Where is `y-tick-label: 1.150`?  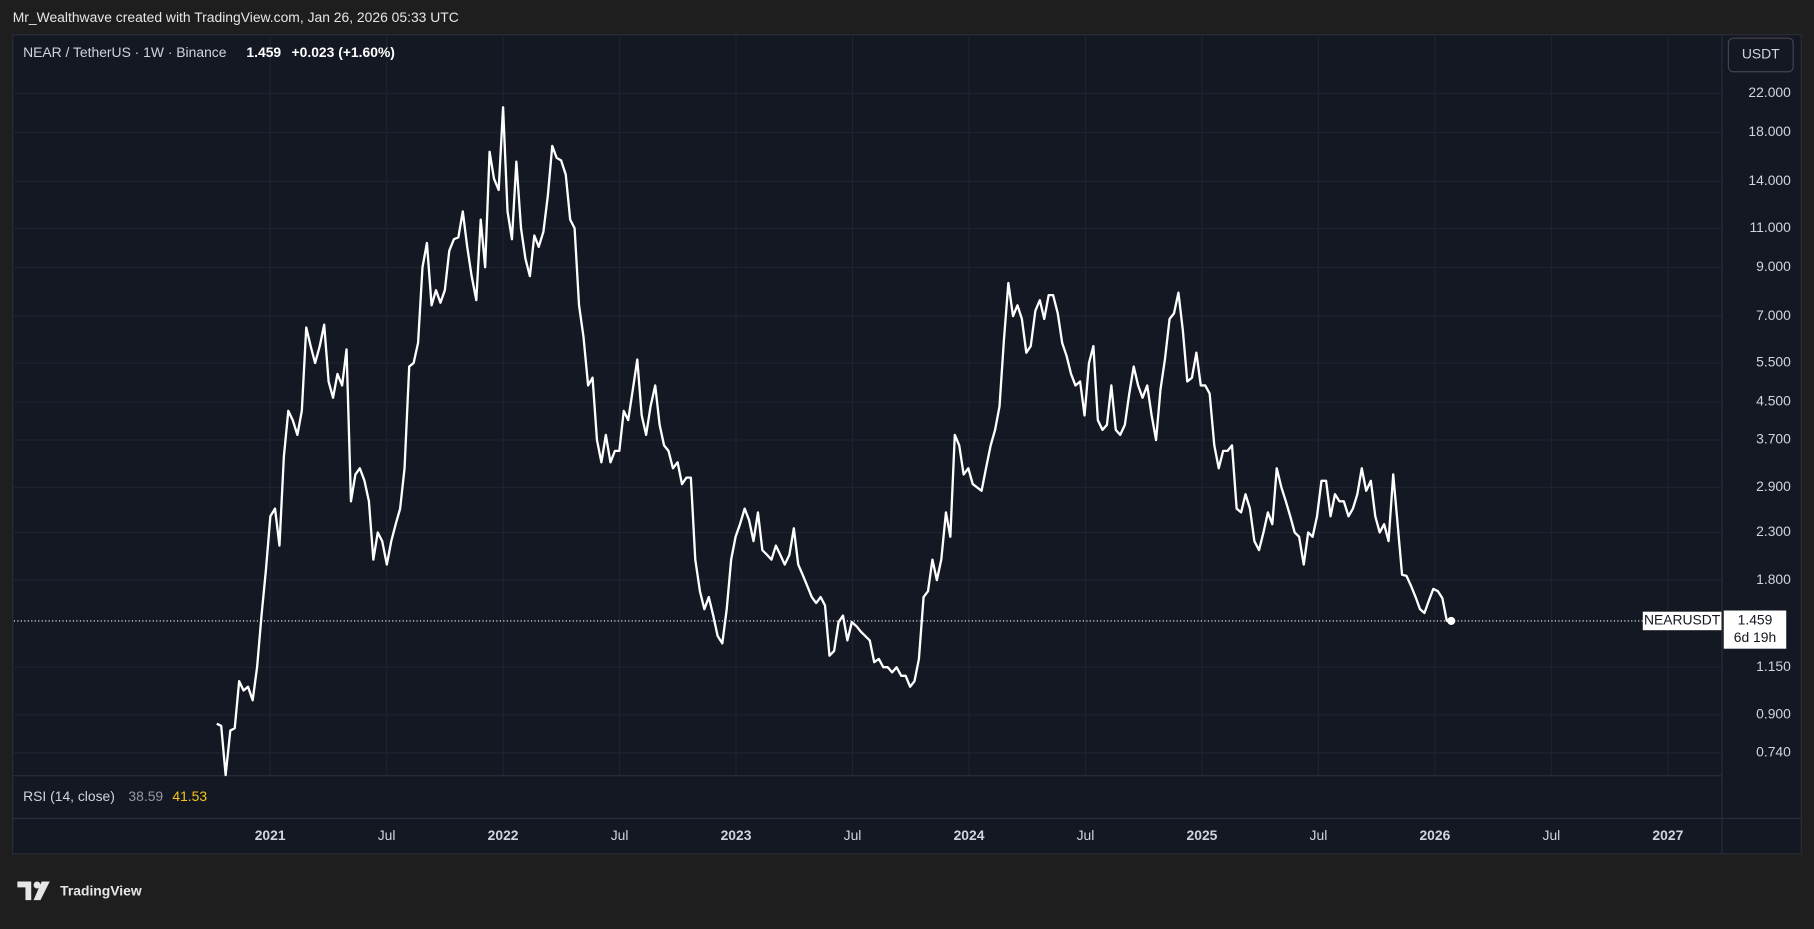
y-tick-label: 1.150 is located at coordinates (1773, 666).